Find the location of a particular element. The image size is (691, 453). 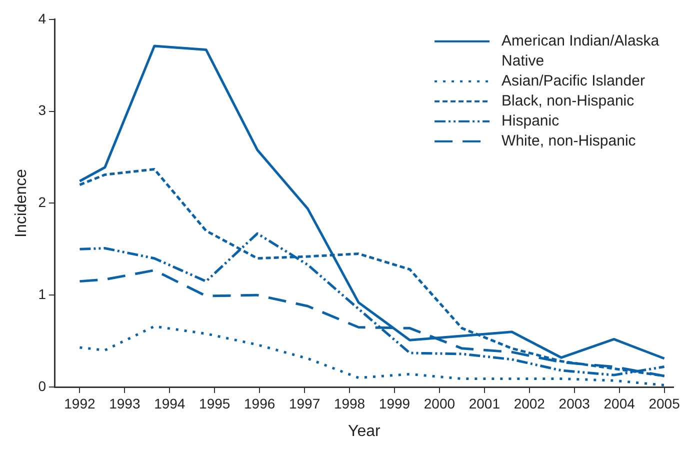

x-tick-label: 1996 is located at coordinates (260, 403).